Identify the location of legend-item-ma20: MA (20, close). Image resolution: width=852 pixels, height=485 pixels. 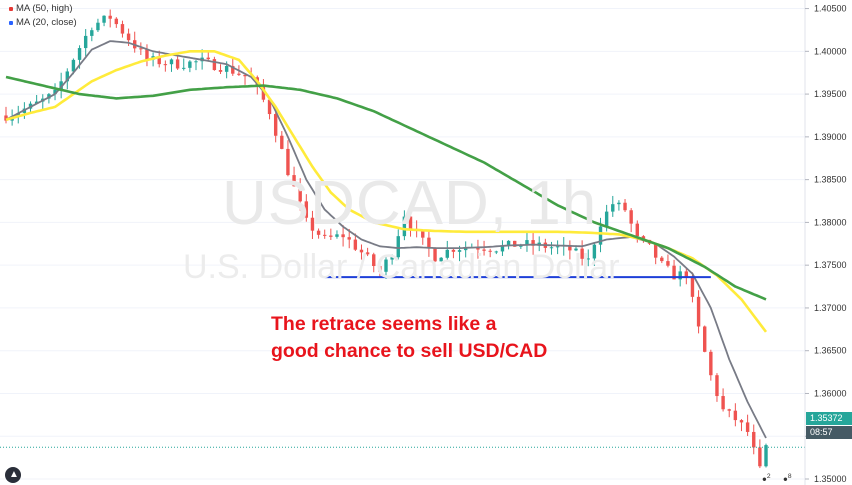
(43, 23).